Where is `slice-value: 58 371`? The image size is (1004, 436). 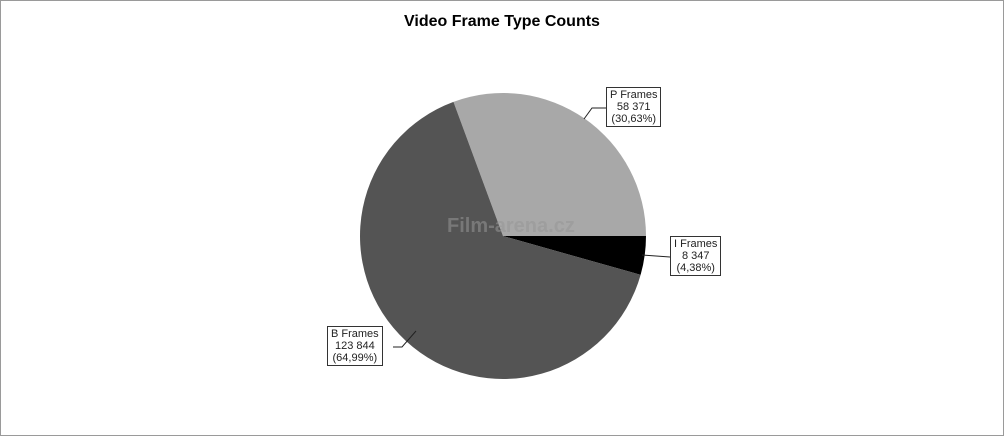 slice-value: 58 371 is located at coordinates (633, 107).